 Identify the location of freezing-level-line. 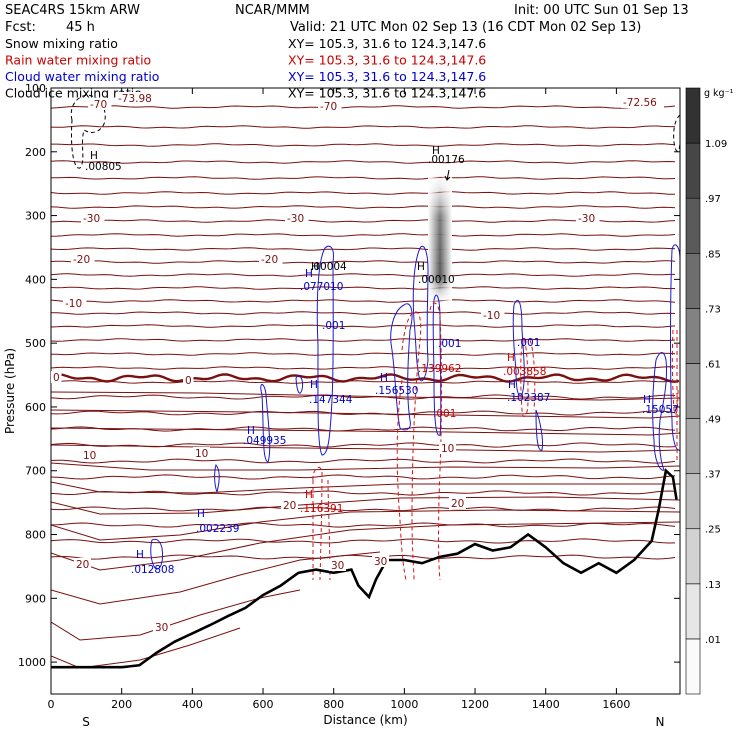
(365, 378).